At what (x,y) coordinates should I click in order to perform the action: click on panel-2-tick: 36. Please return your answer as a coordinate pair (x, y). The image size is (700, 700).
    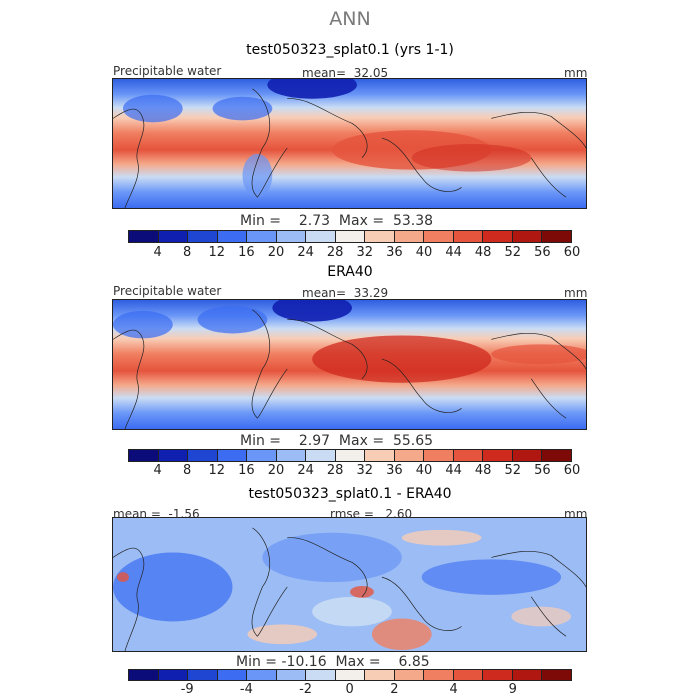
    Looking at the image, I should click on (394, 470).